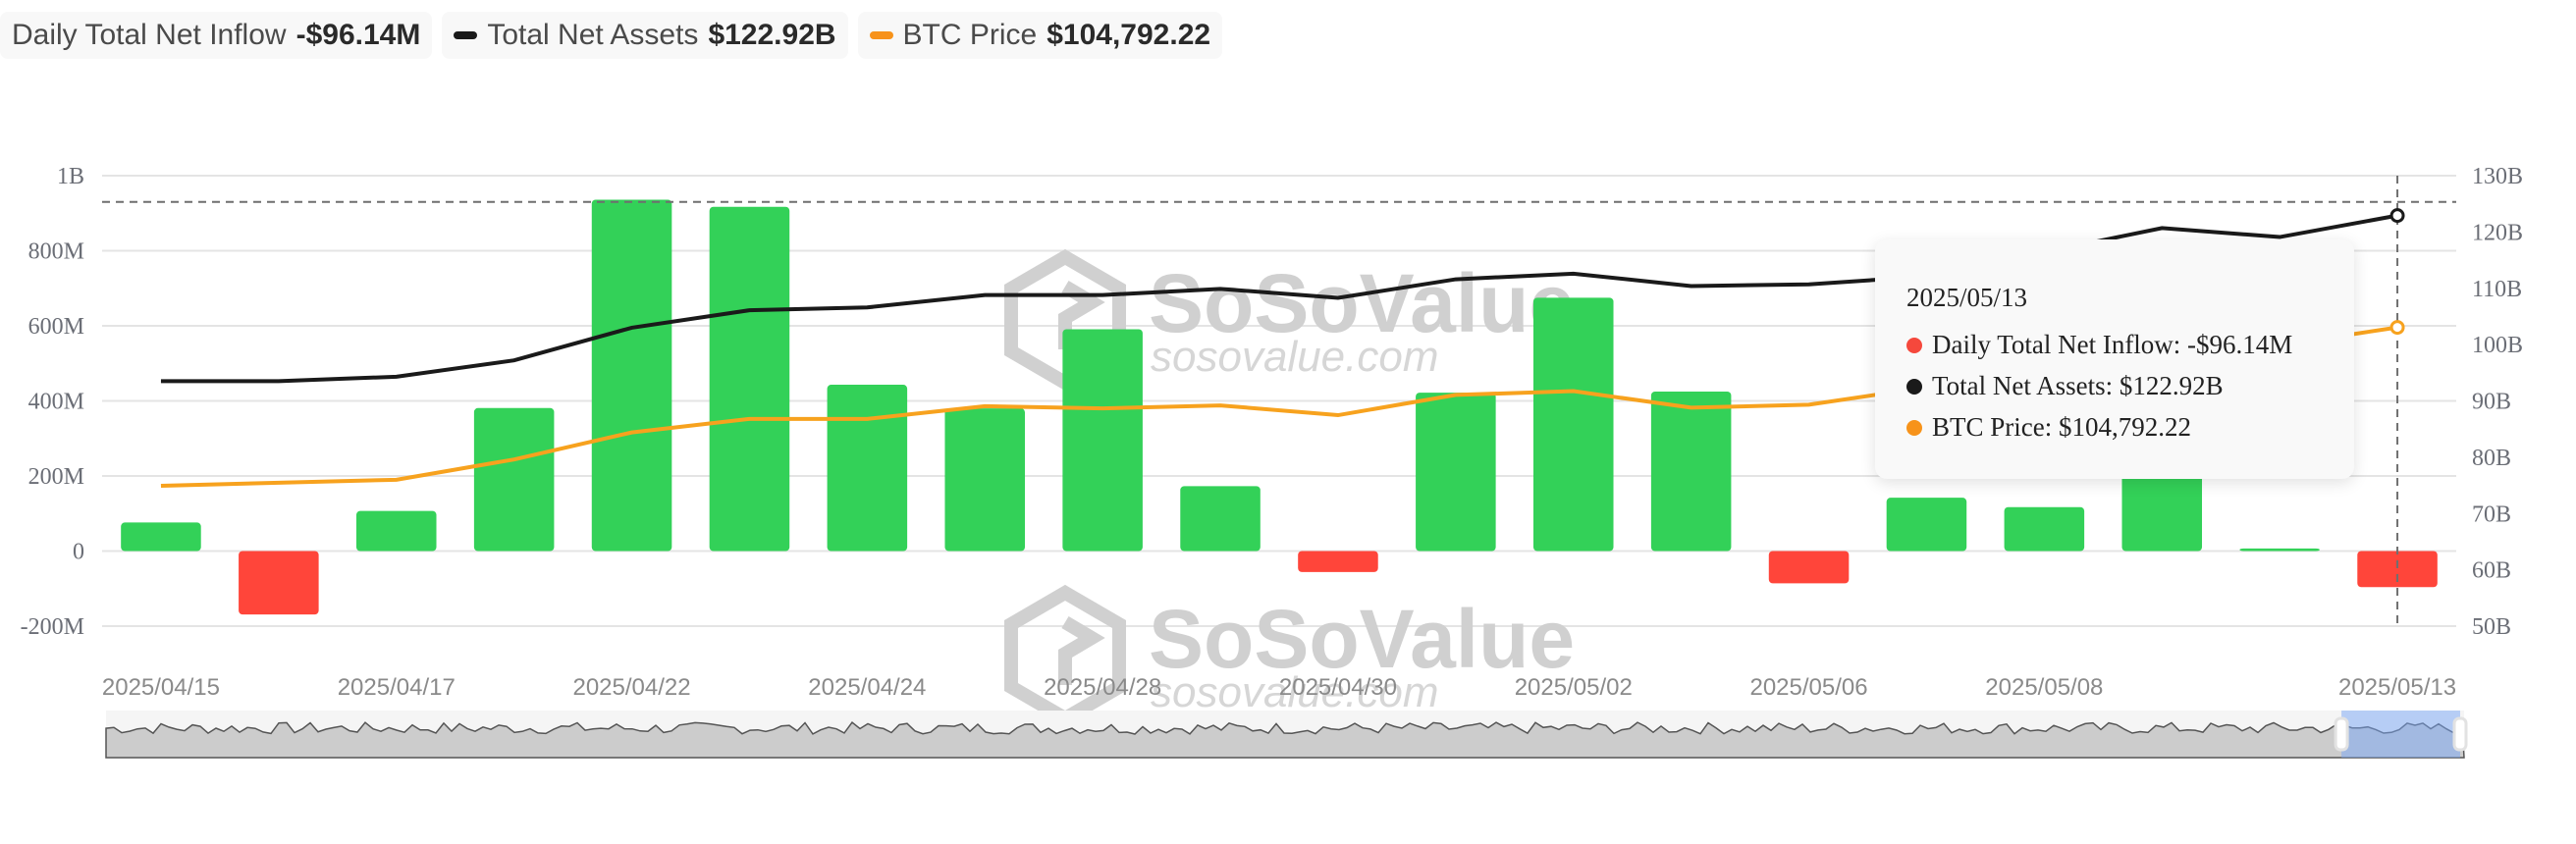 The image size is (2576, 844). What do you see at coordinates (358, 35) in the screenshot?
I see `legend-value: -$96.14M` at bounding box center [358, 35].